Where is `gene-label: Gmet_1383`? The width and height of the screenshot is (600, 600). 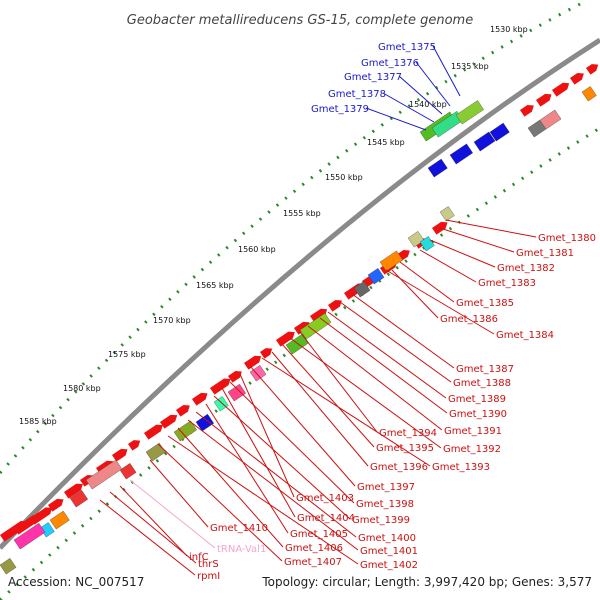 gene-label: Gmet_1383 is located at coordinates (507, 283).